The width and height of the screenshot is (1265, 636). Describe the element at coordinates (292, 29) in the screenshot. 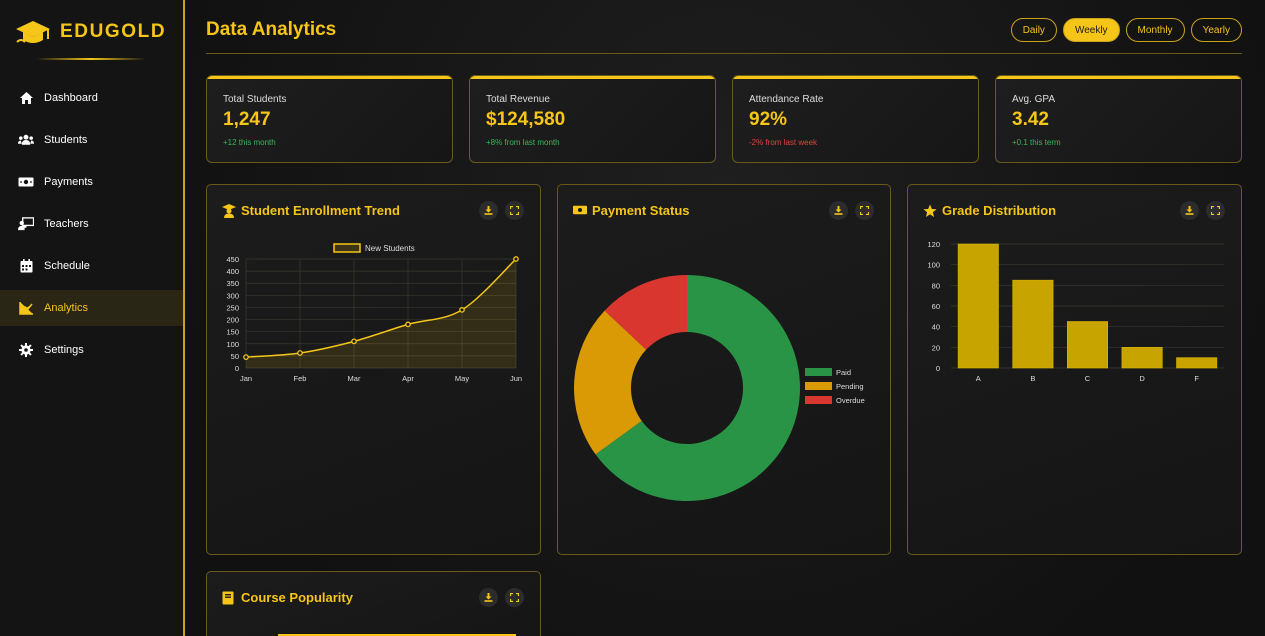

I see `page-title-part2: Analytics` at that location.